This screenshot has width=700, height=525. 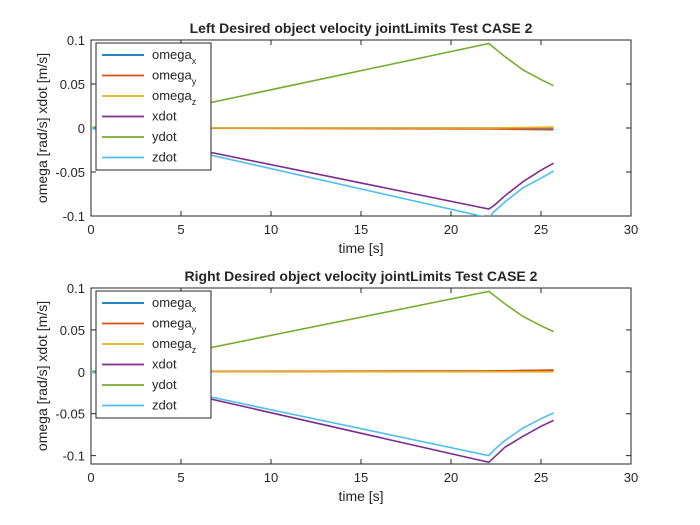 I want to click on series-line-omega-z, so click(x=322, y=127).